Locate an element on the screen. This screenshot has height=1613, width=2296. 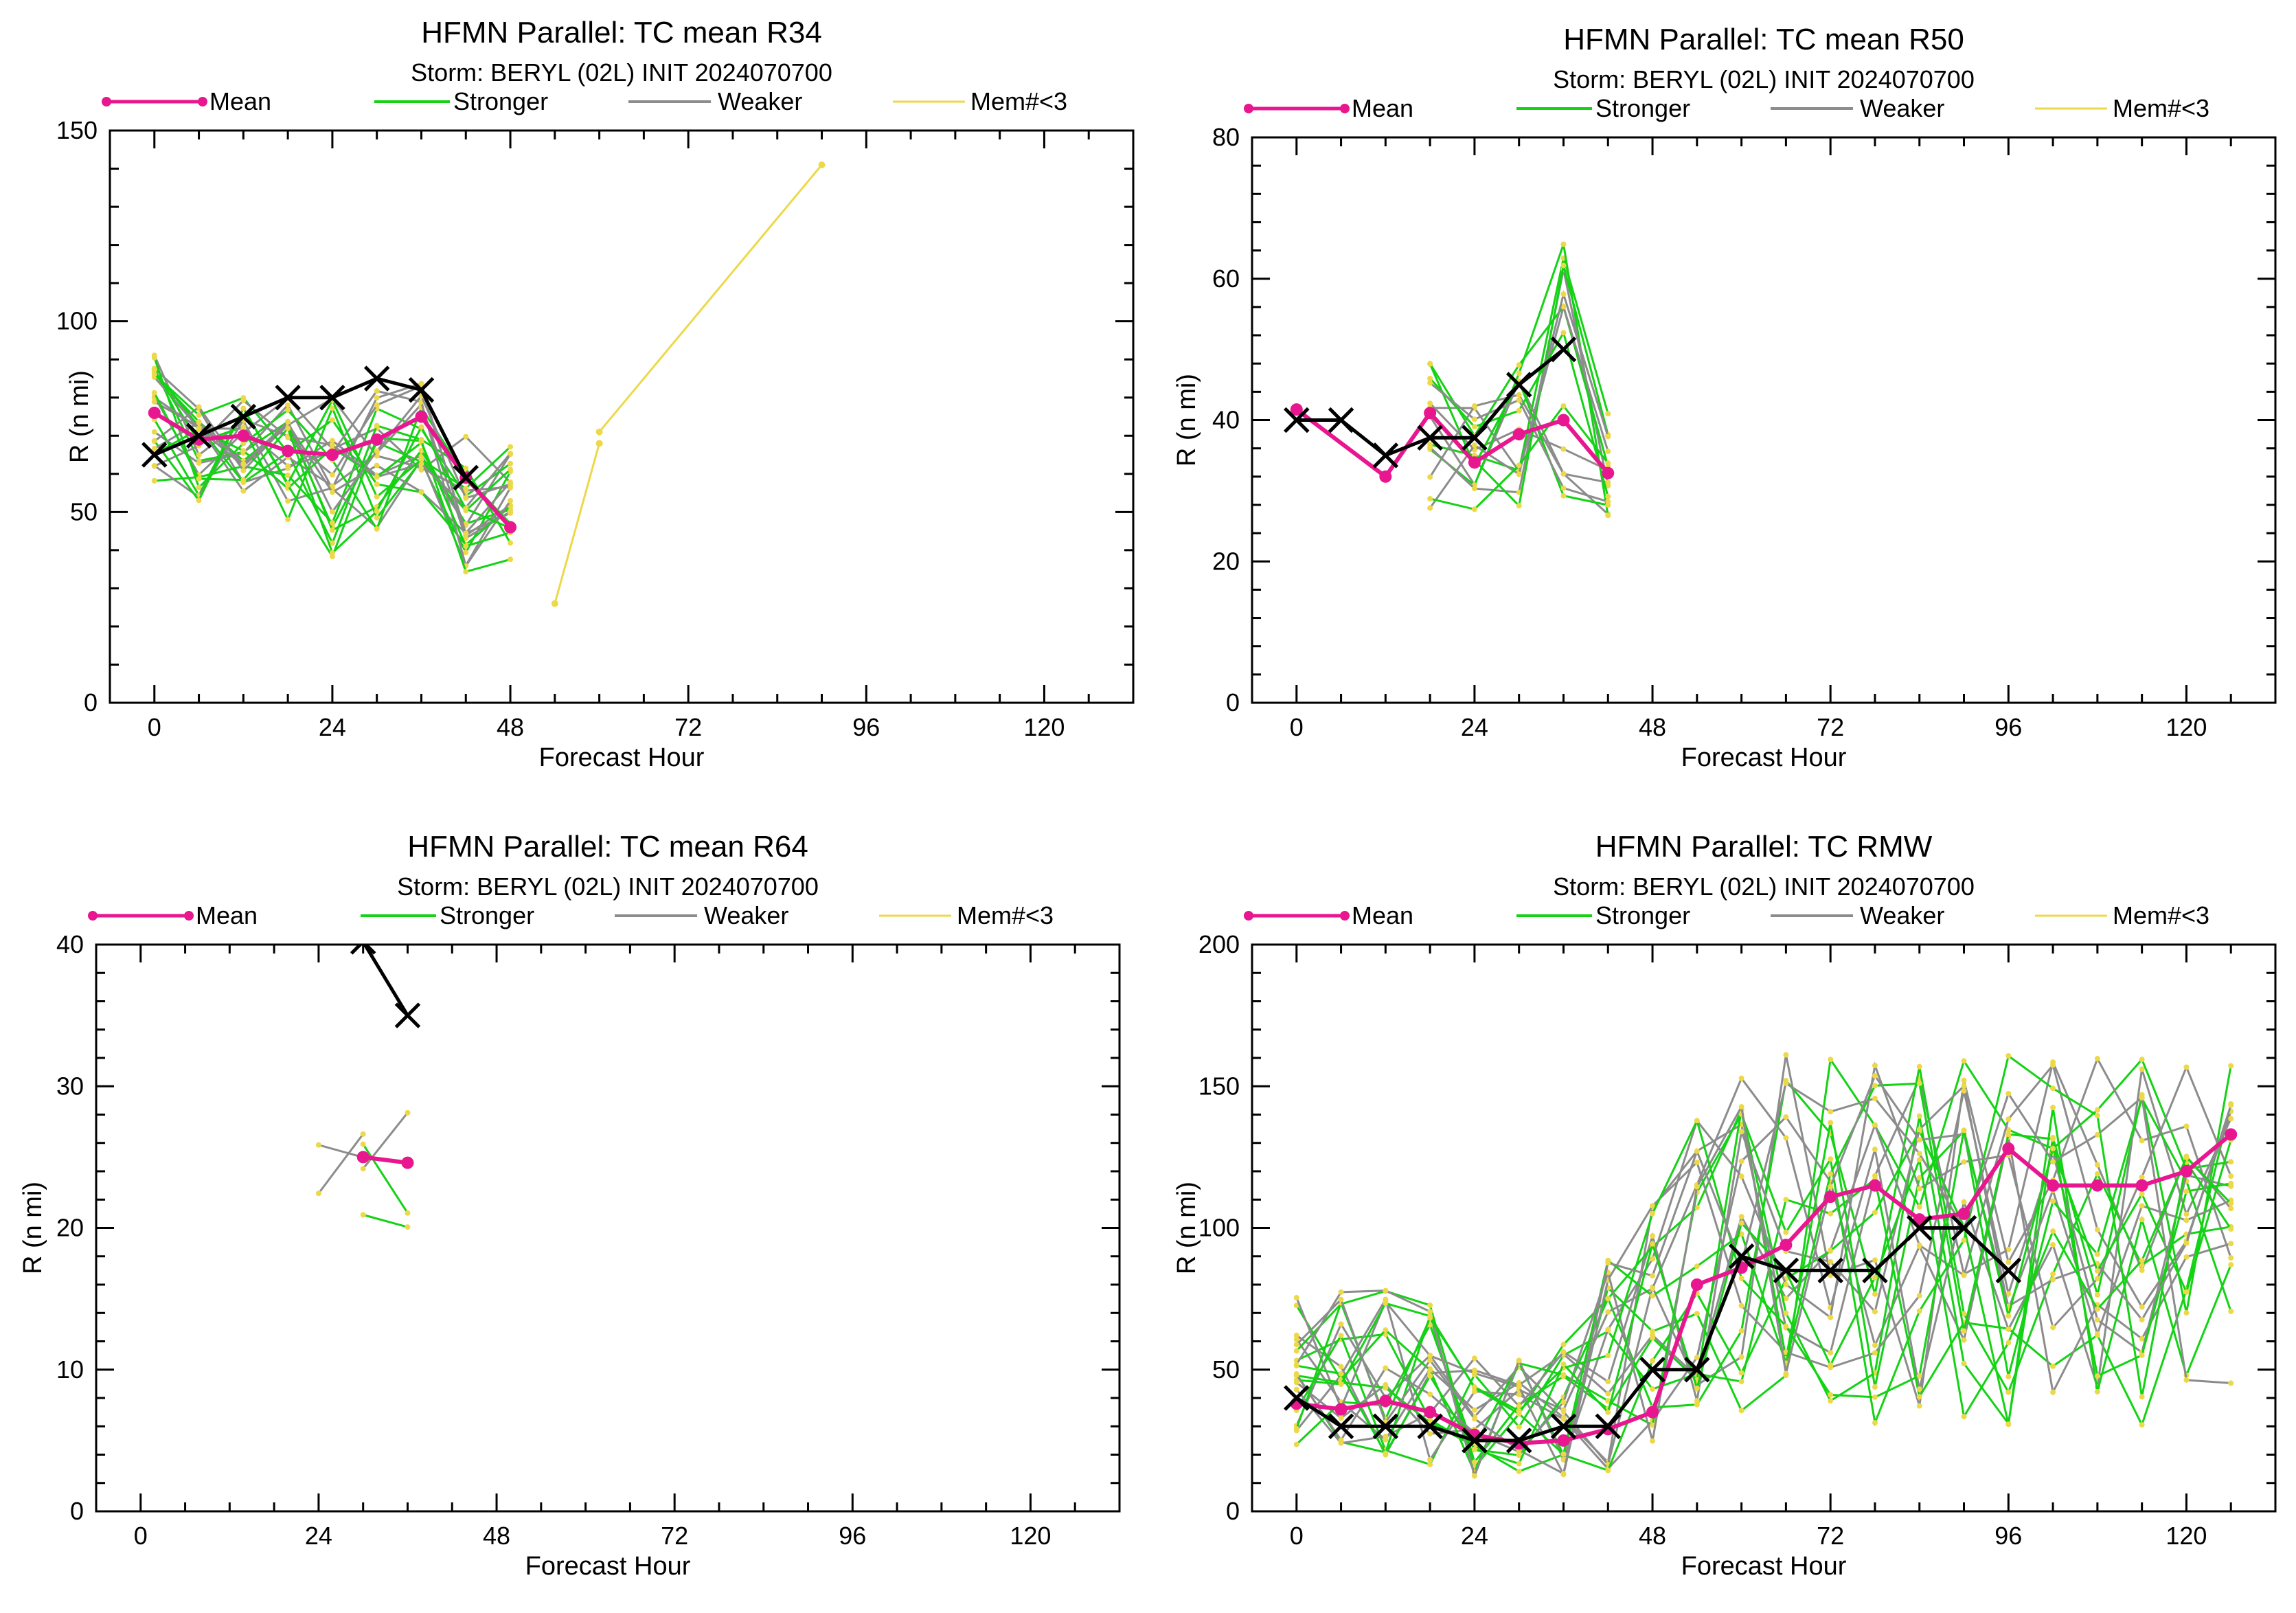
legend: Mean Stronger Weaker Mem#<3 is located at coordinates (1726, 108).